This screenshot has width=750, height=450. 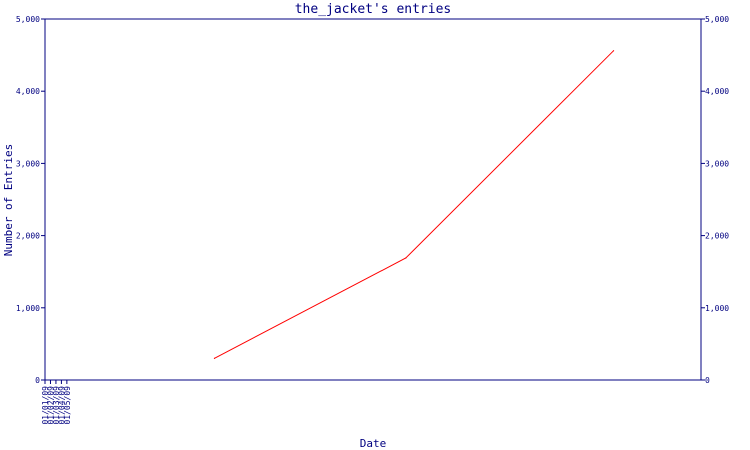 What do you see at coordinates (28, 308) in the screenshot?
I see `y-tick-label-left: 1,000` at bounding box center [28, 308].